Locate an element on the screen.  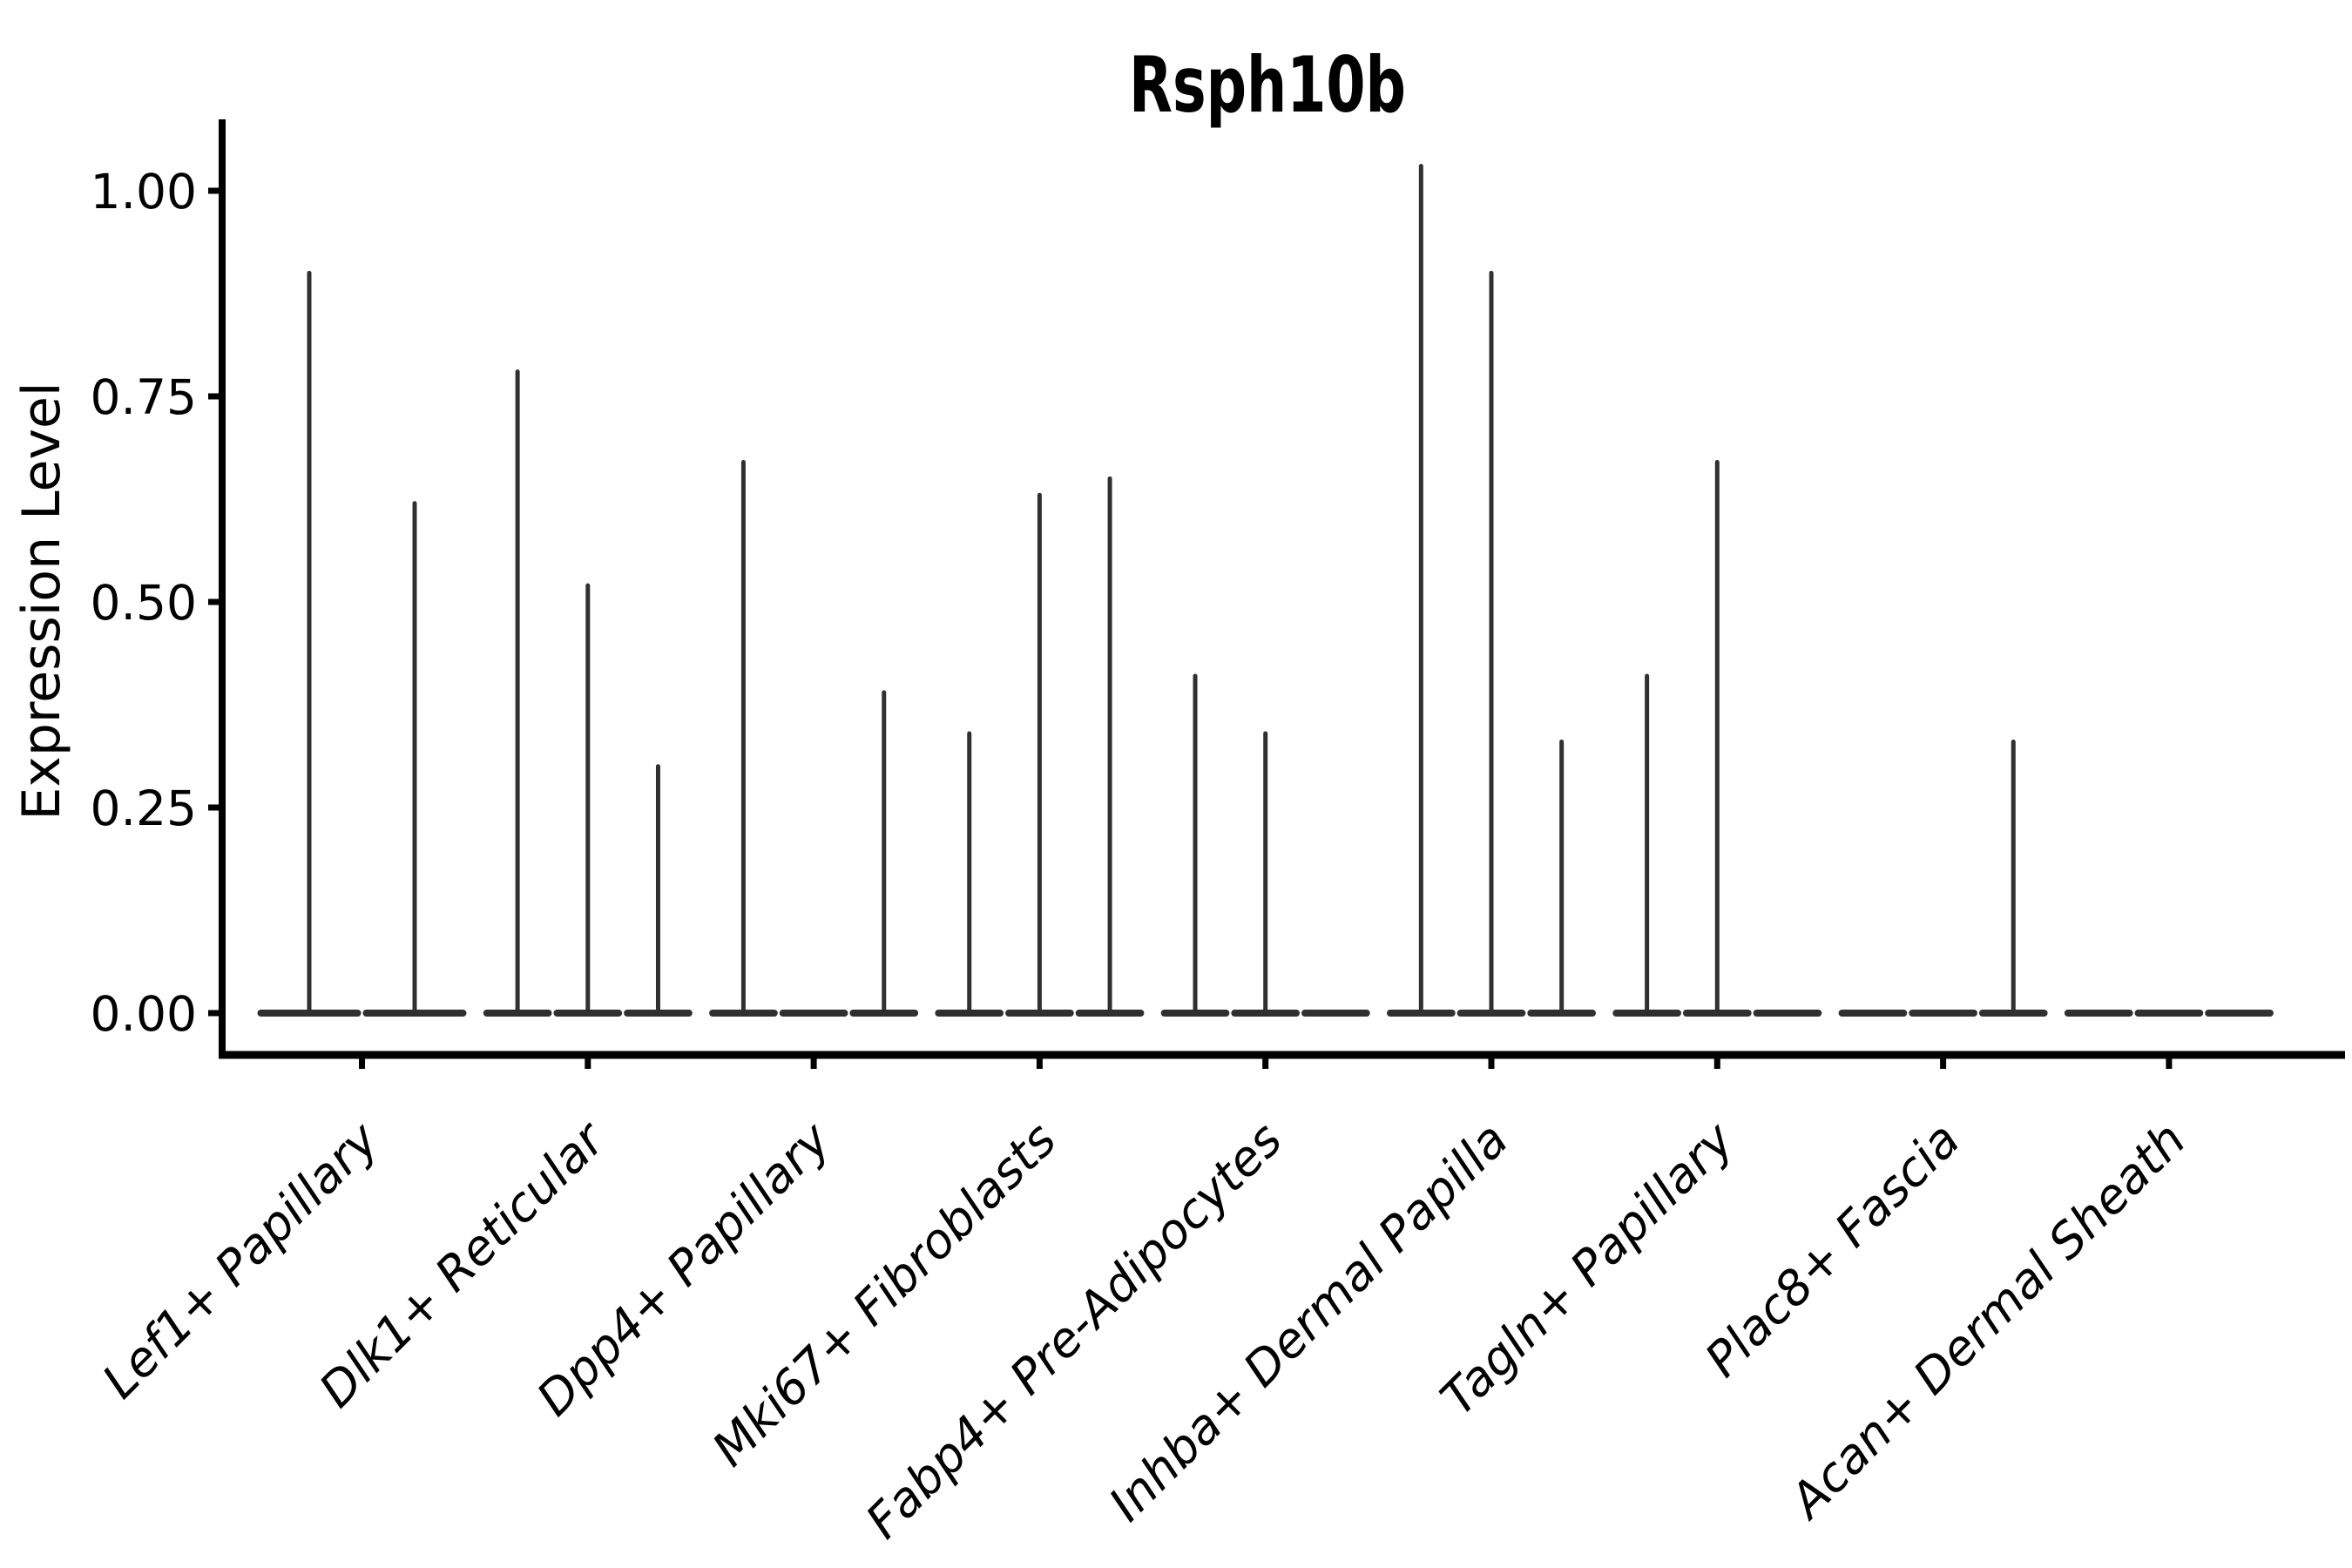
y-axis-label: Expression Level is located at coordinates (41, 601).